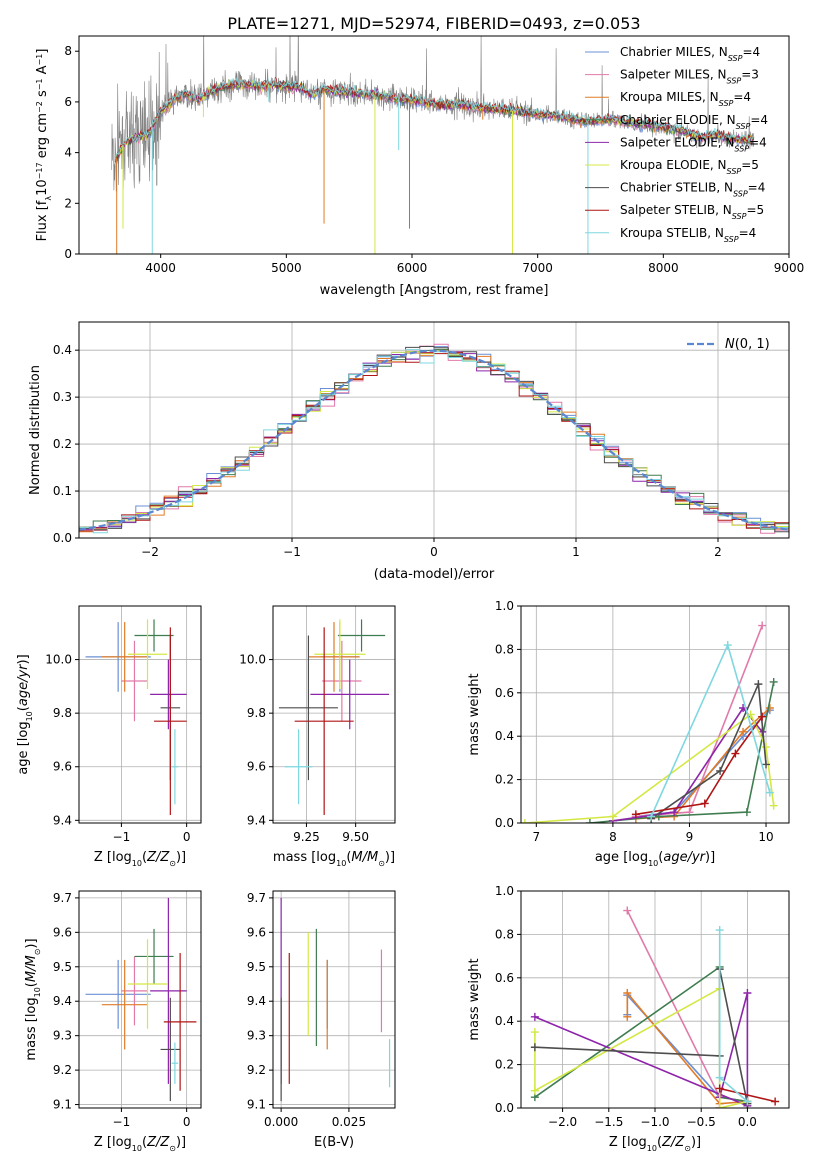  I want to click on spectrum-model-kroupa-stelib, so click(434, 117).